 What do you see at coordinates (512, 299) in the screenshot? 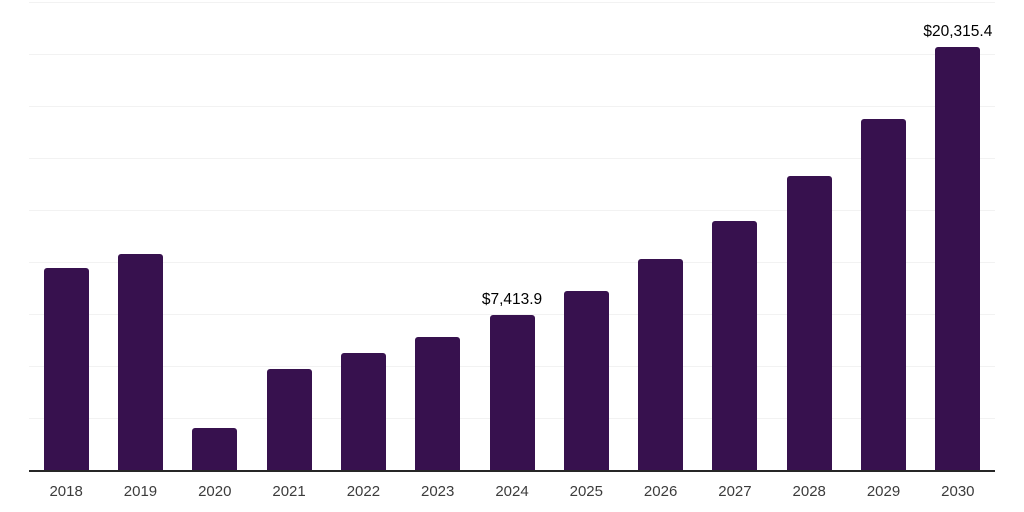
I see `data-label-2024: $7,413.9` at bounding box center [512, 299].